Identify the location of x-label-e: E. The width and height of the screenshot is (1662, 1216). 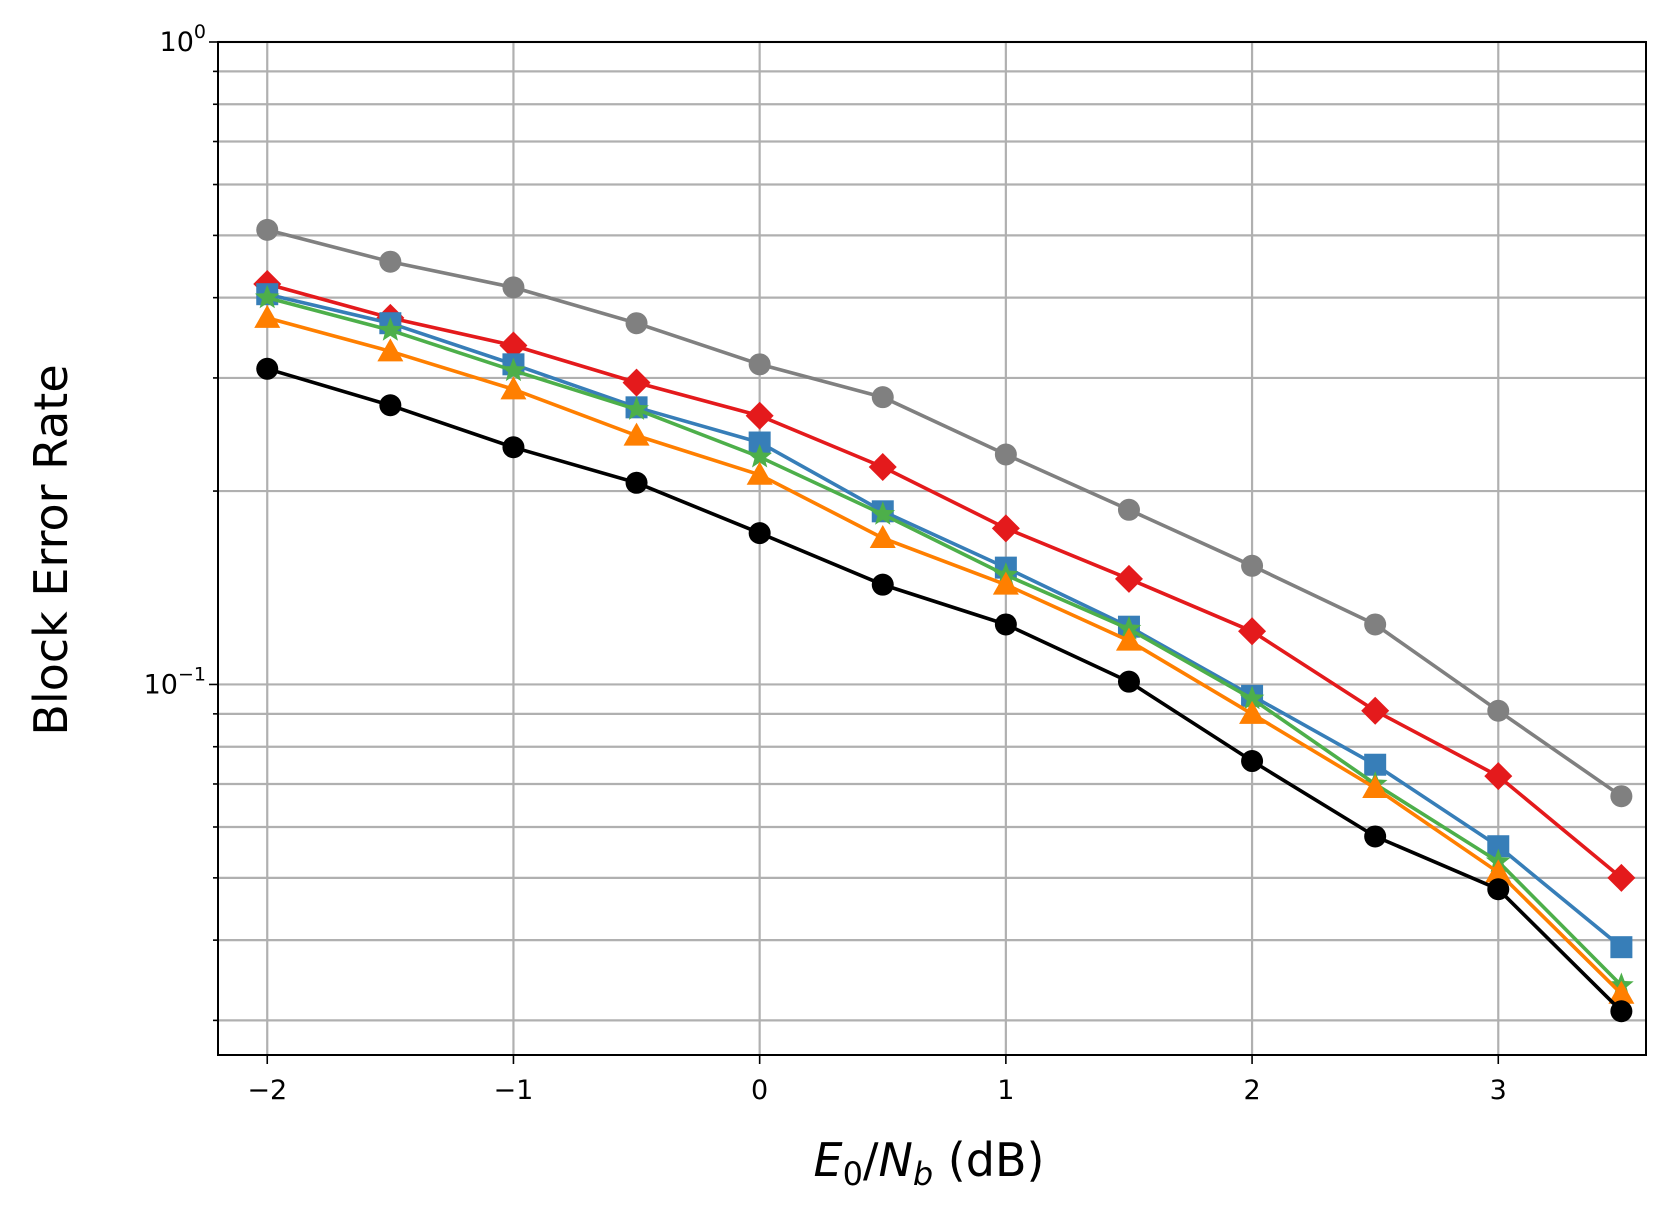
(828, 1160).